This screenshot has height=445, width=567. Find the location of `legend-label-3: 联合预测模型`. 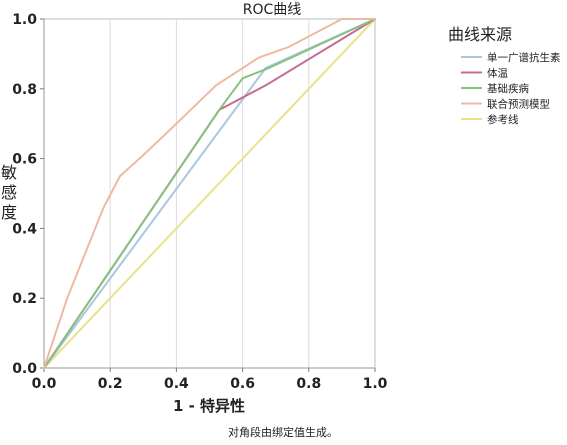

legend-label-3: 联合预测模型 is located at coordinates (518, 104).